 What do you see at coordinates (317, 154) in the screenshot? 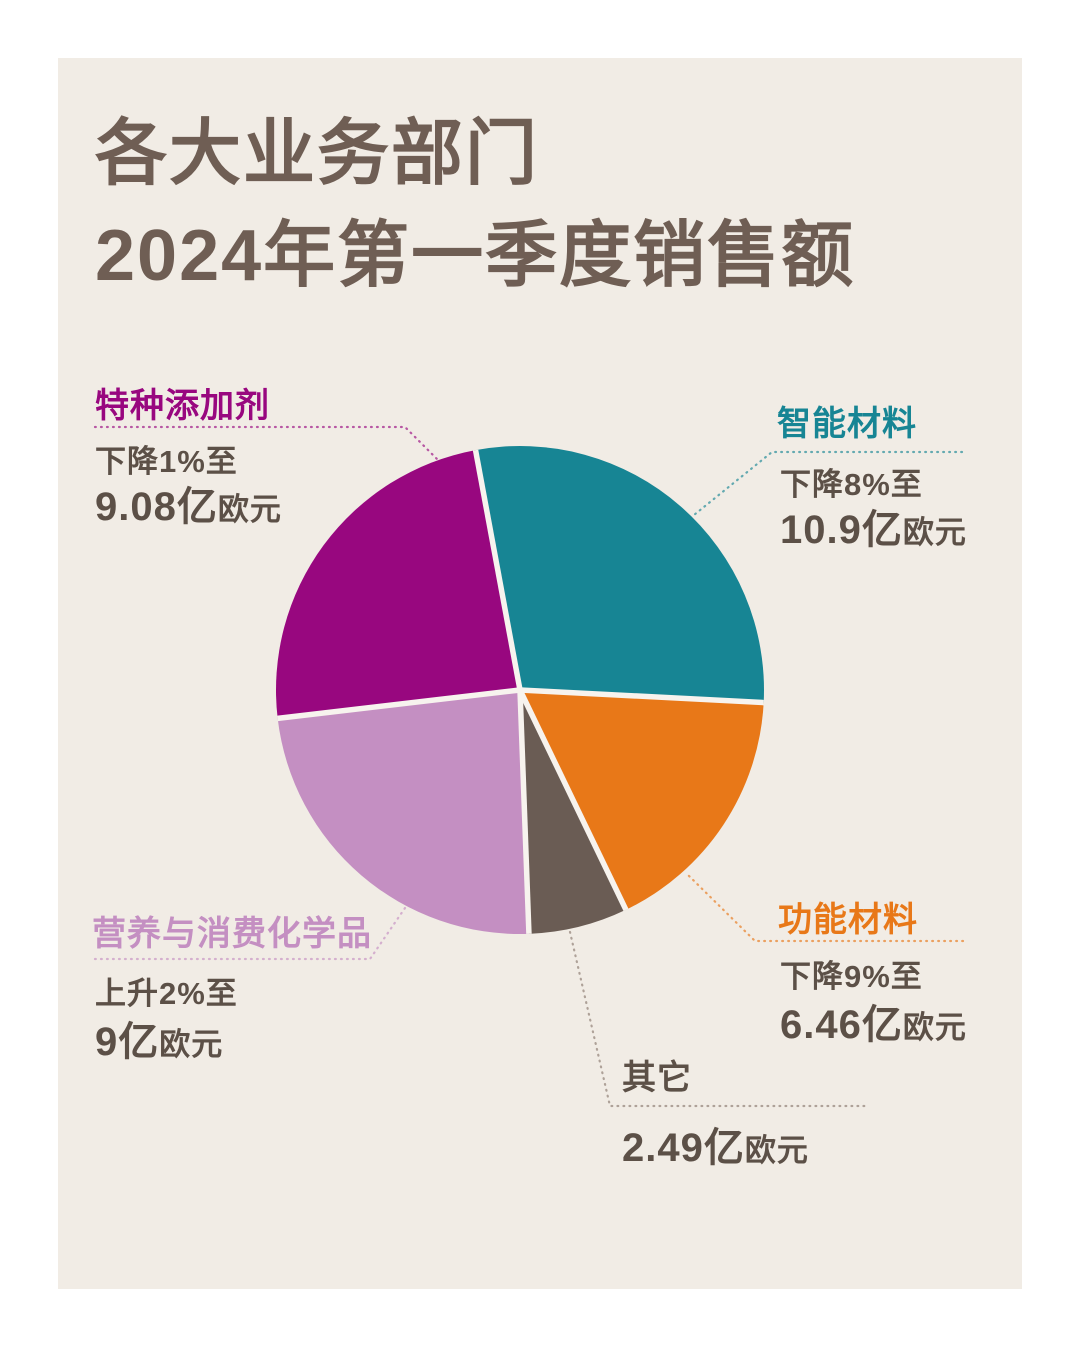
I see `page-title-line1: 各大业务部门` at bounding box center [317, 154].